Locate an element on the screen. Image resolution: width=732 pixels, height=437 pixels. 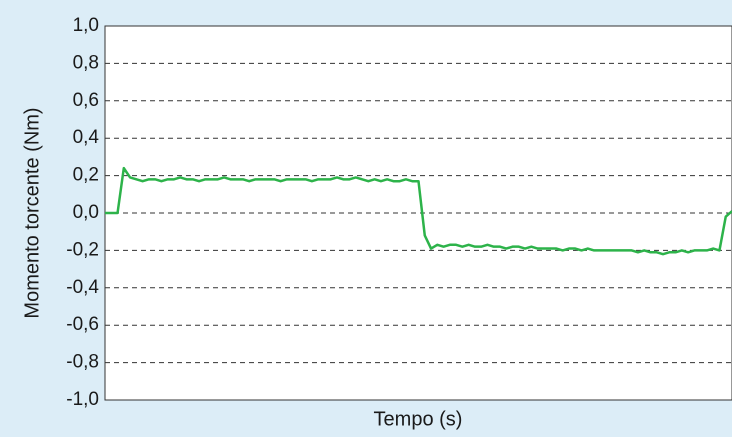
y-tick-label: 0,0 is located at coordinates (86, 212).